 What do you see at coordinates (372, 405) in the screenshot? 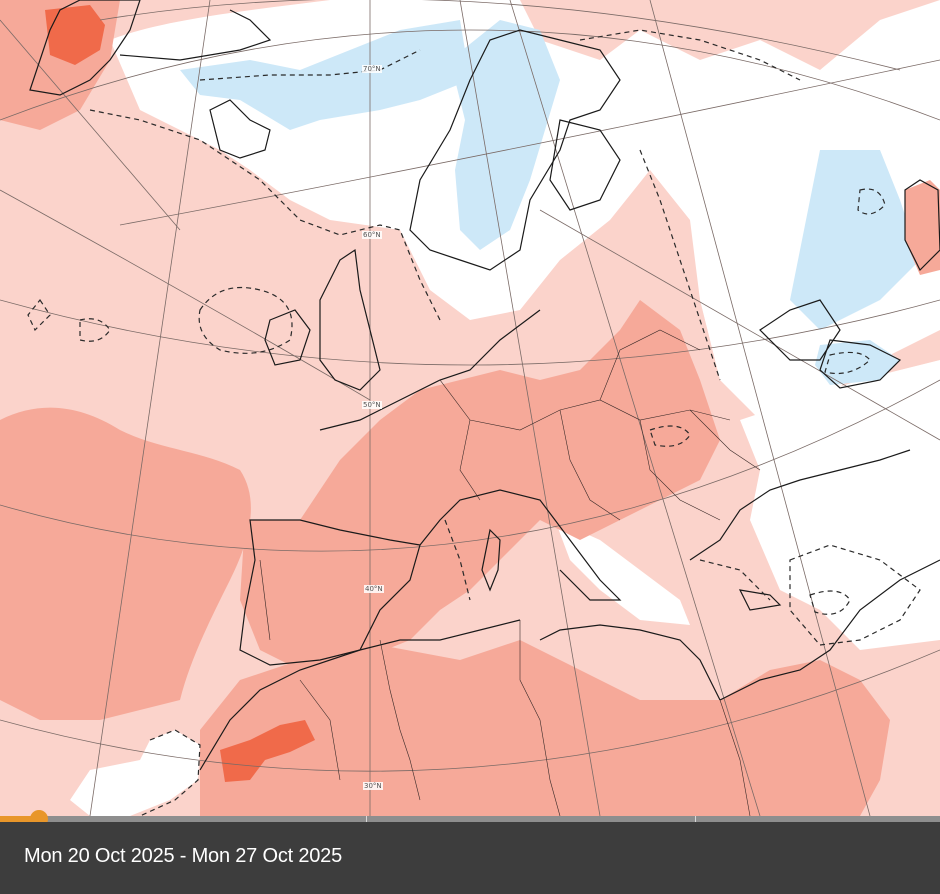
I see `latitude-label-50n: 50°N` at bounding box center [372, 405].